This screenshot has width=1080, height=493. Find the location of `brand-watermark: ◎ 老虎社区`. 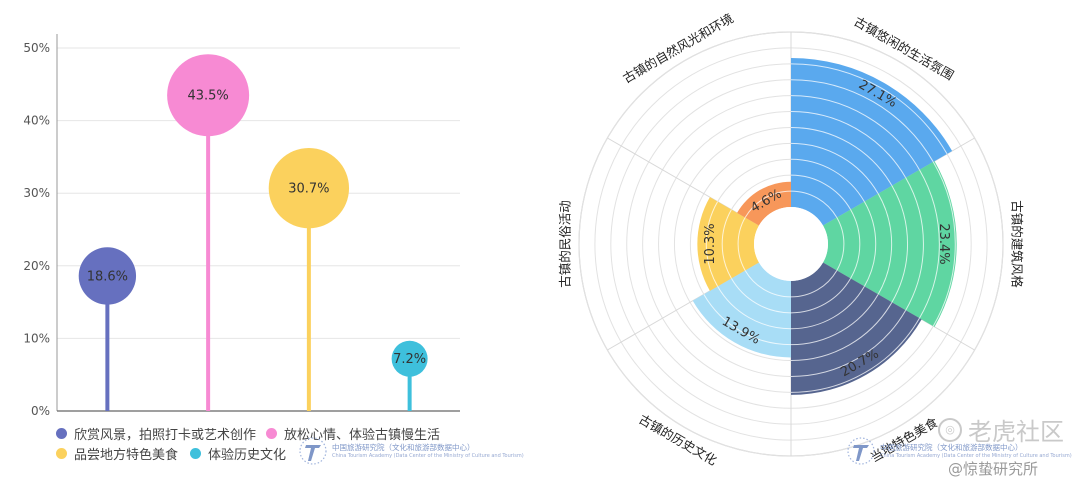

brand-watermark: ◎ 老虎社区 is located at coordinates (1001, 429).